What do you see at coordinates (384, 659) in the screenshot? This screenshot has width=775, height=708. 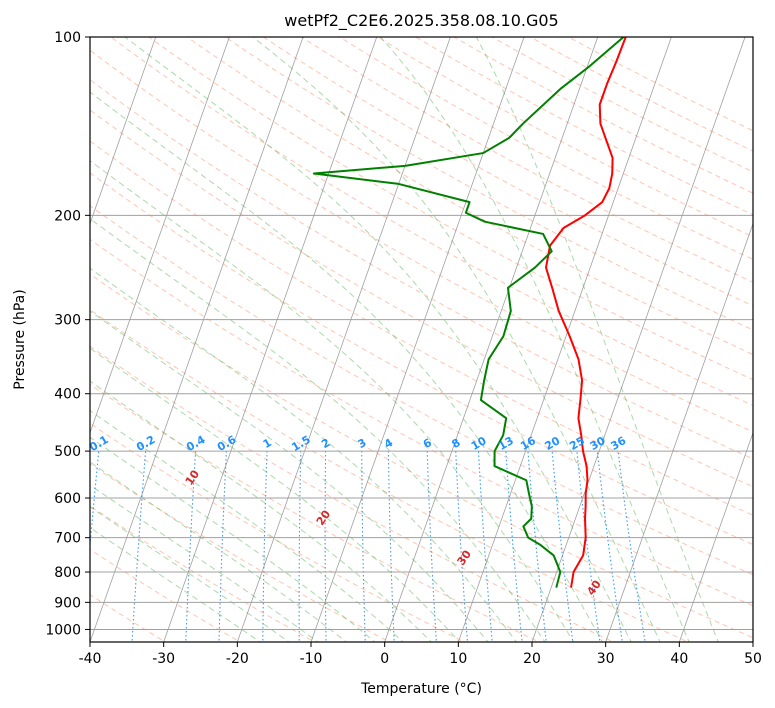 I see `x-tick-label: 0` at bounding box center [384, 659].